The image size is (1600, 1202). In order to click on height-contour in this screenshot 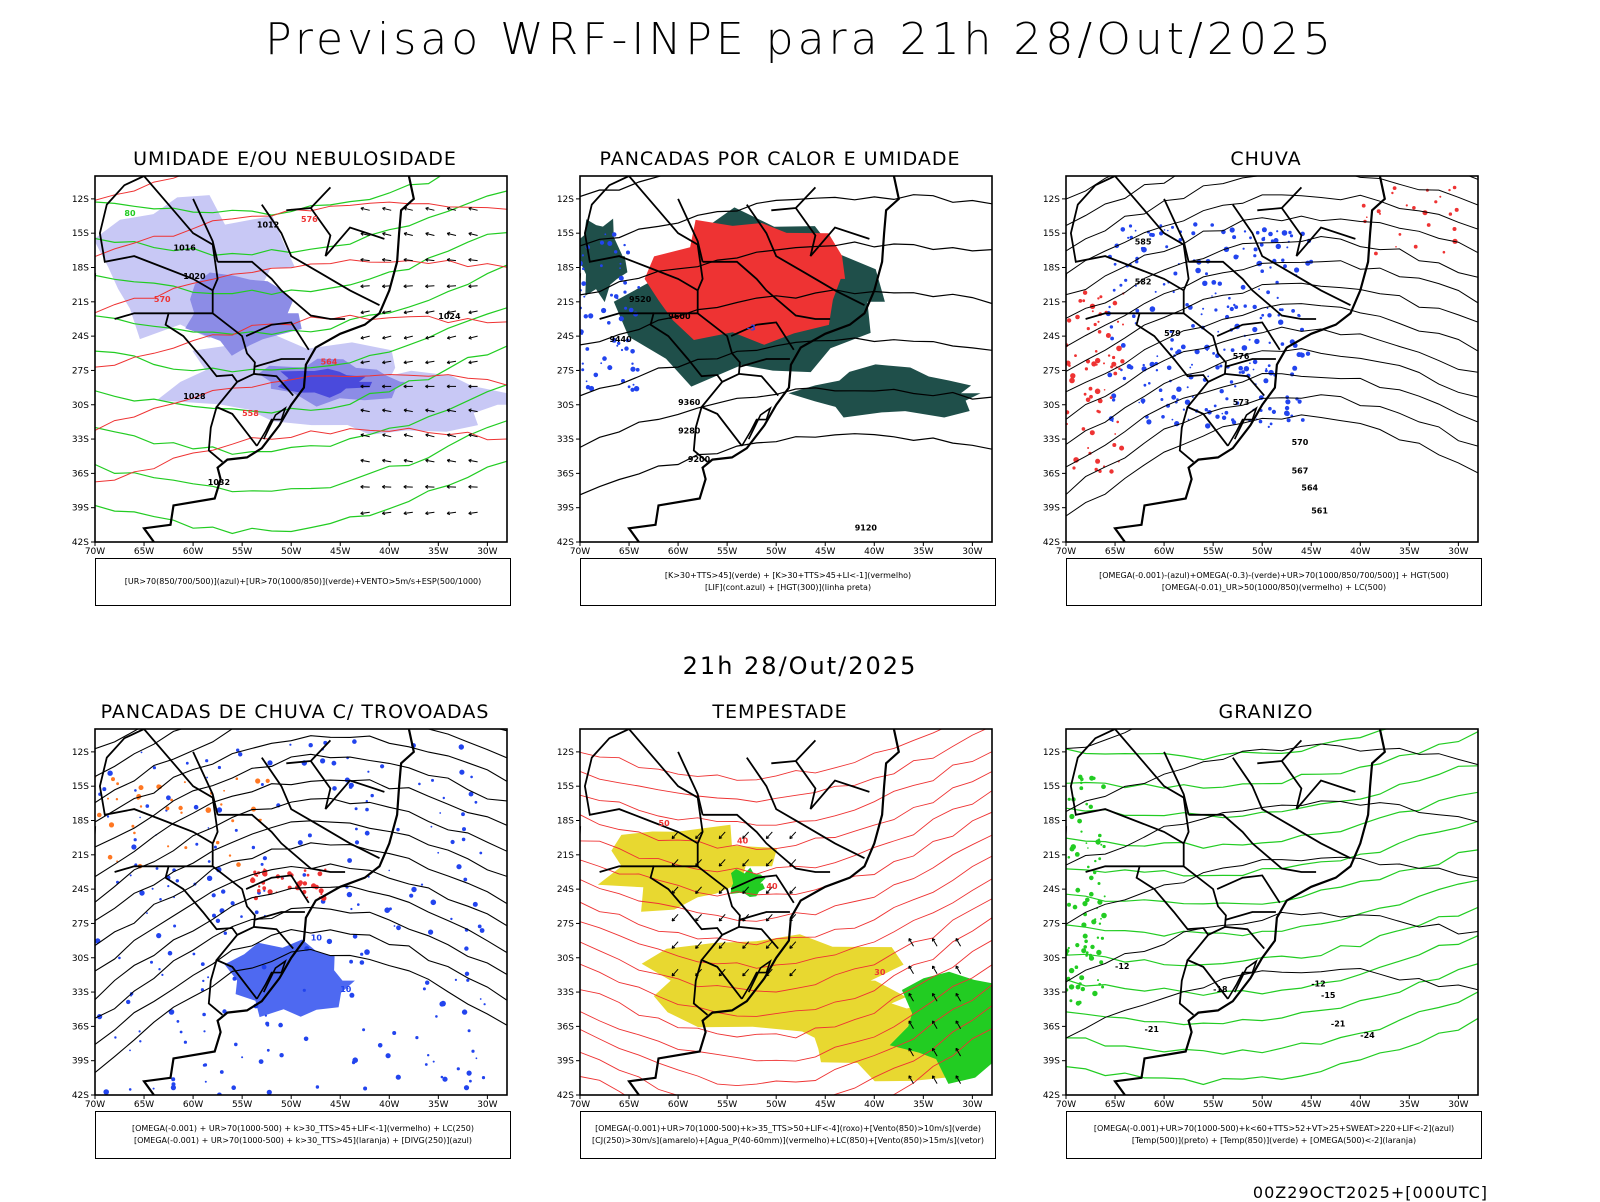, I will do `click(1272, 465)`.